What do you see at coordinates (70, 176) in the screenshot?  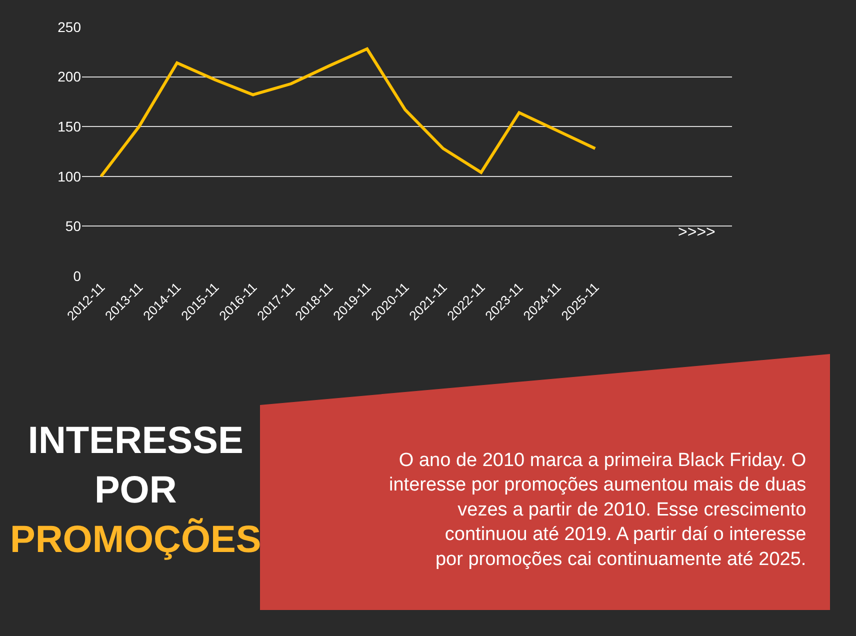 I see `y-tick-label: 100` at bounding box center [70, 176].